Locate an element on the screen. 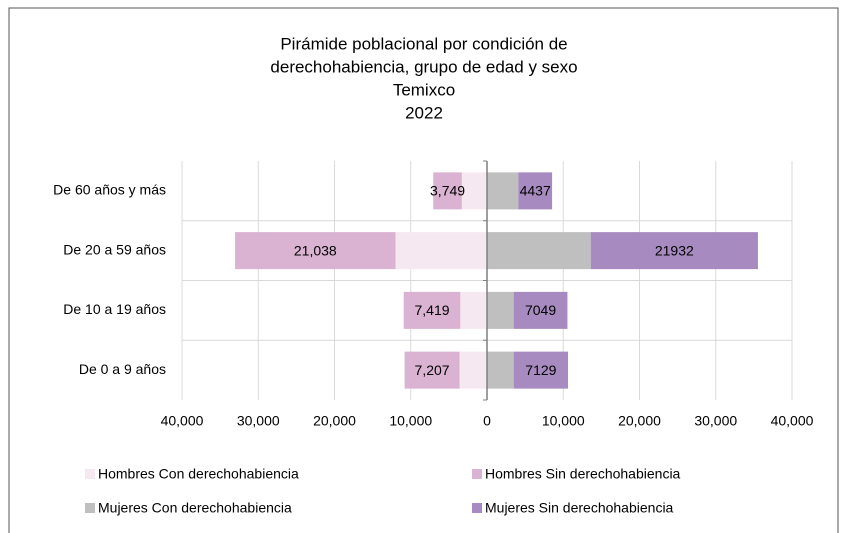 Image resolution: width=848 pixels, height=533 pixels. data-label: 7,207 is located at coordinates (432, 370).